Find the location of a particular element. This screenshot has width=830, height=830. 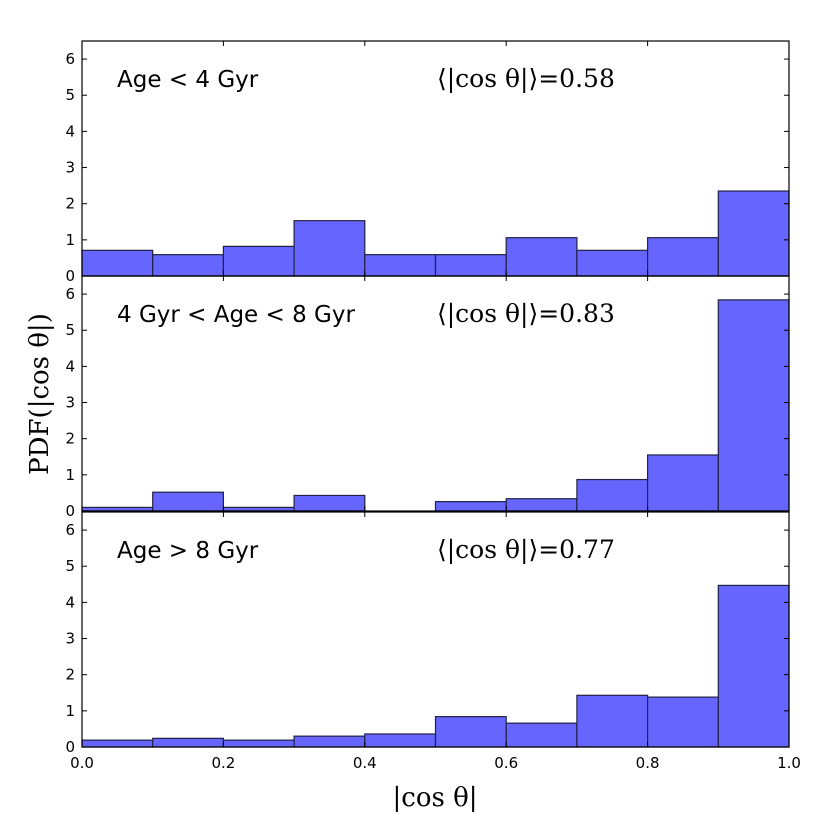

x-tick-label: 0.6 is located at coordinates (506, 763).